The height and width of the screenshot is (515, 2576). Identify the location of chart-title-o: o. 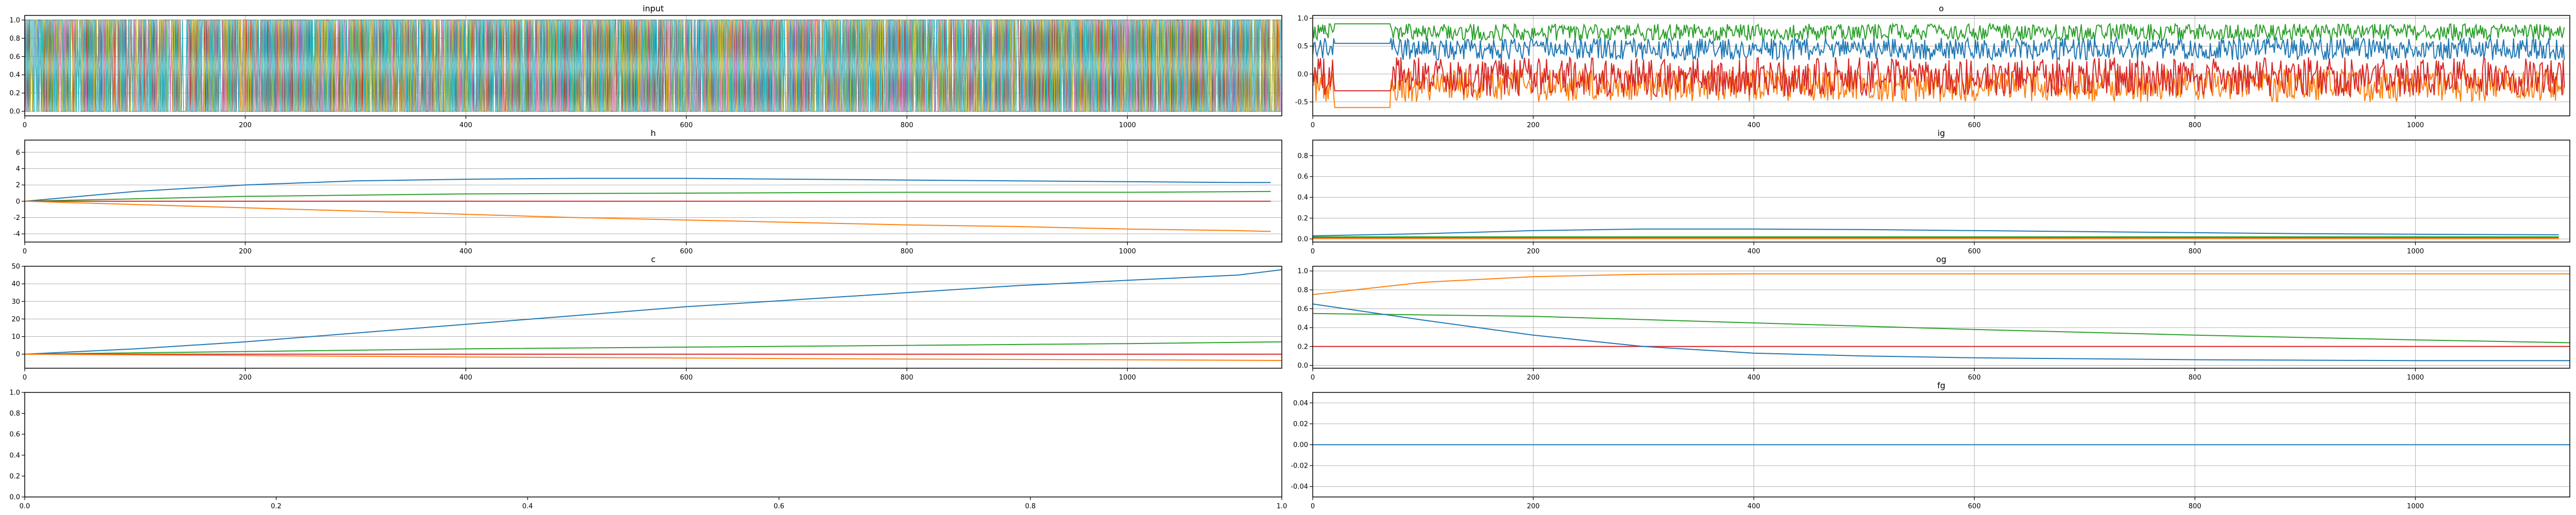
(1941, 9).